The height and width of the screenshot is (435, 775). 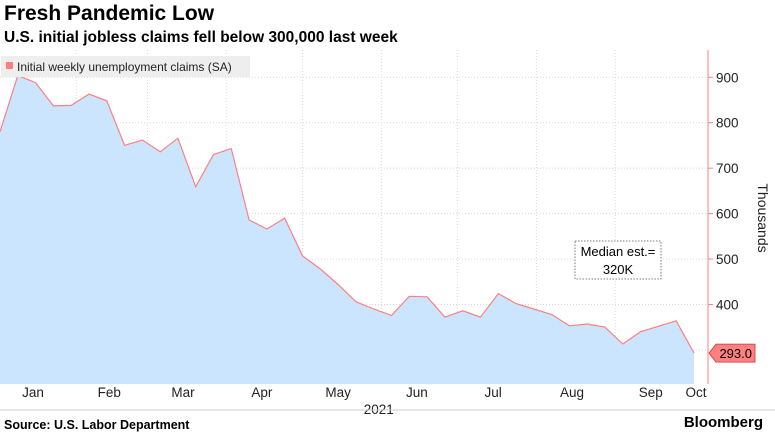 I want to click on y-tick-label: 600, so click(x=727, y=214).